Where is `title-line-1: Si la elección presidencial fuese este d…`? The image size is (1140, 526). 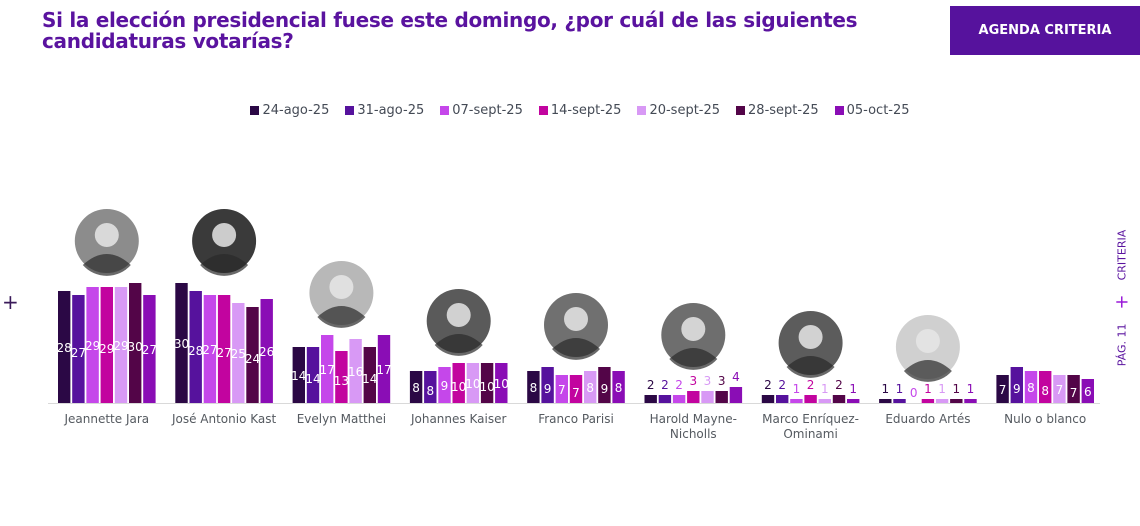
title-line-1: Si la elección presidencial fuese este d… is located at coordinates (450, 20).